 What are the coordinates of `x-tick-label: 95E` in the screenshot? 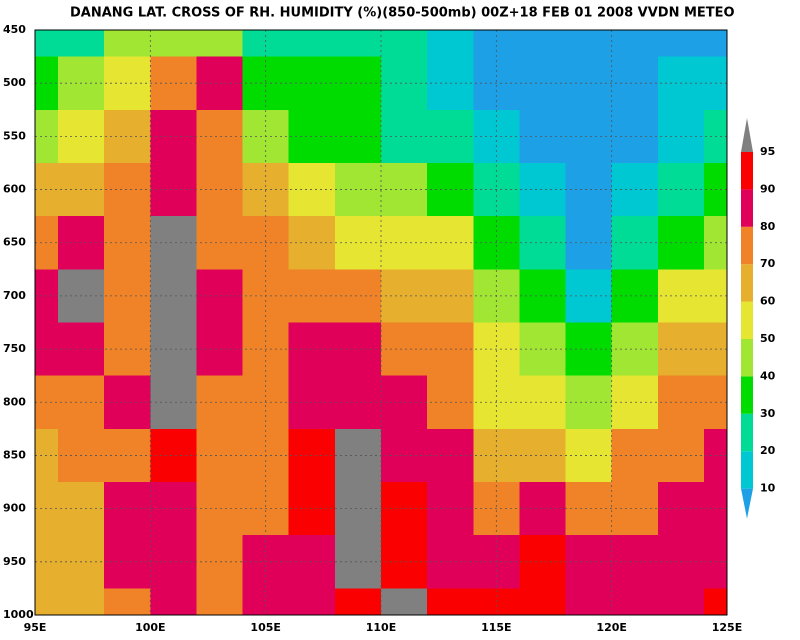 It's located at (35, 627).